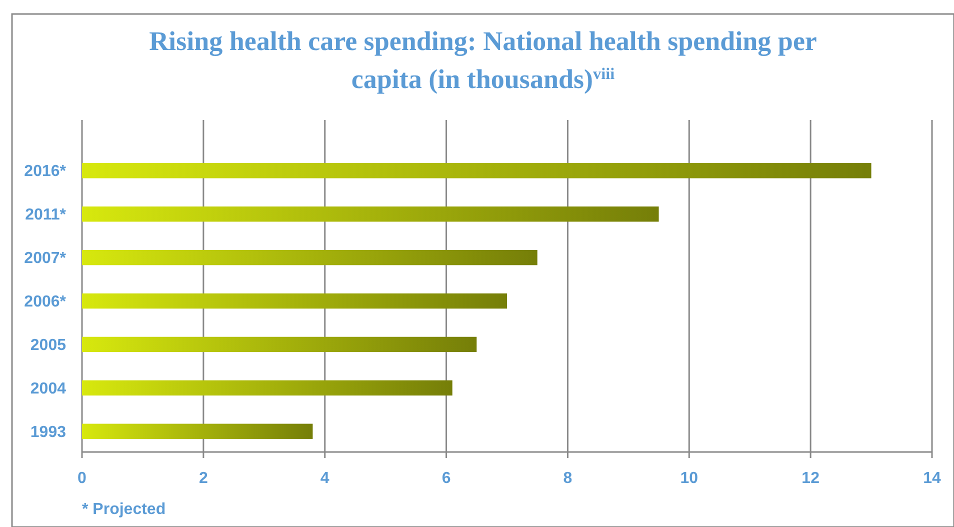 The width and height of the screenshot is (954, 527). What do you see at coordinates (567, 478) in the screenshot?
I see `x-tick-label: 8` at bounding box center [567, 478].